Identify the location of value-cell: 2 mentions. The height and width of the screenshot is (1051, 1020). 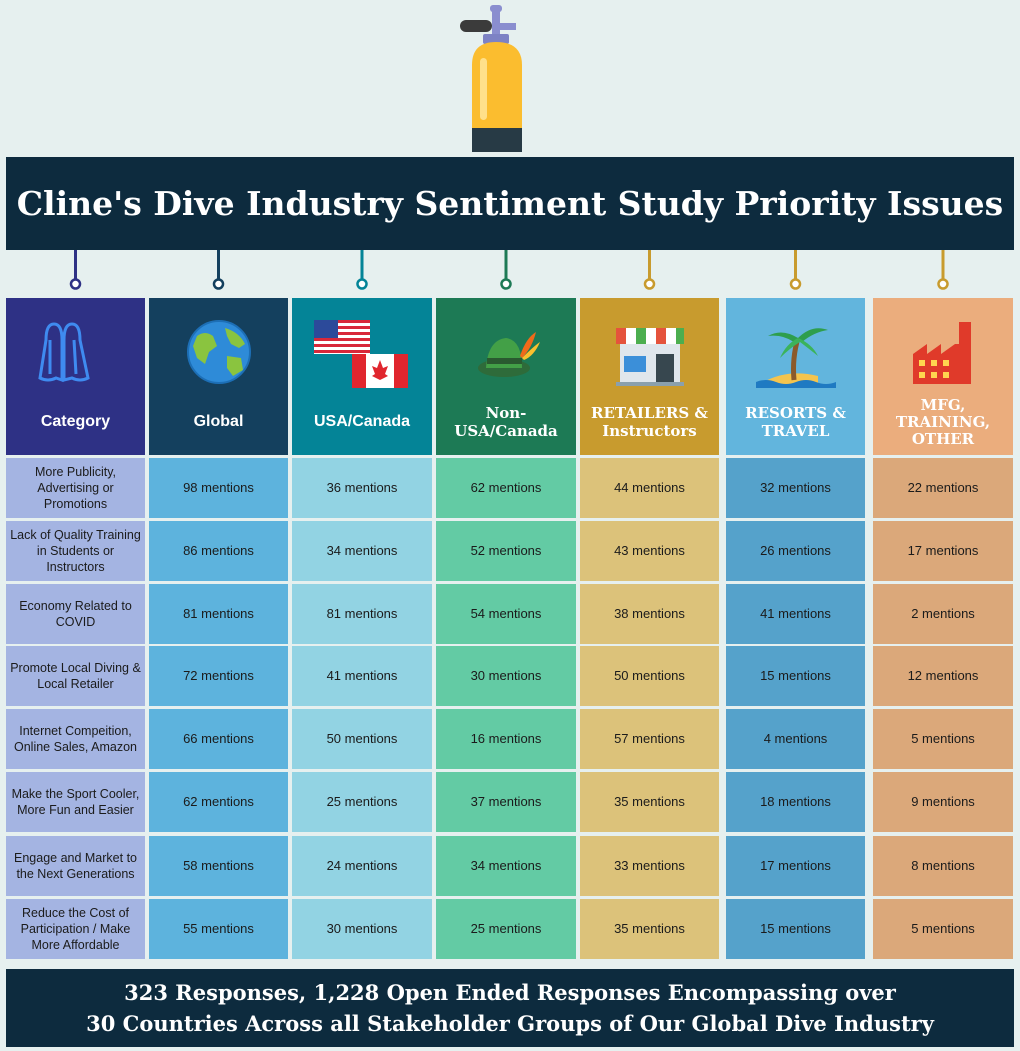
(943, 614).